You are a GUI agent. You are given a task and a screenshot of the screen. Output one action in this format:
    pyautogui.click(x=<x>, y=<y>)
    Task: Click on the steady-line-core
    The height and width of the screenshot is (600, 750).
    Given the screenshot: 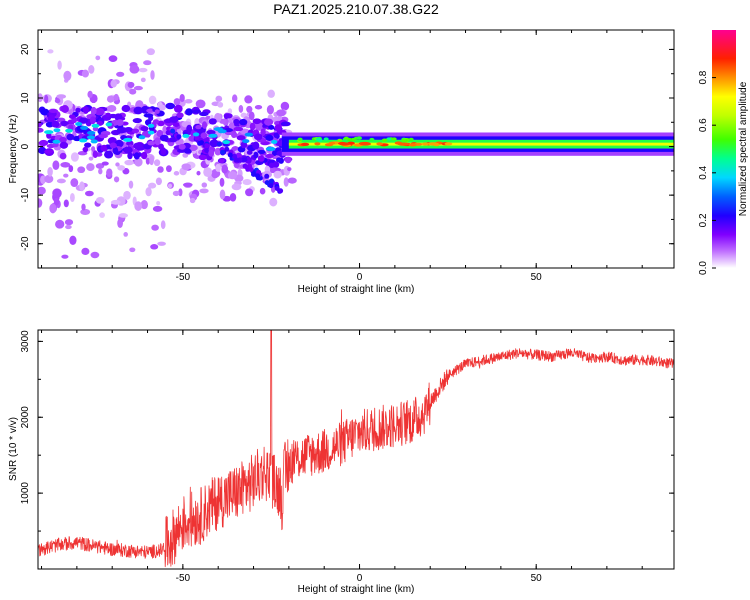 What is the action you would take?
    pyautogui.click(x=481, y=144)
    